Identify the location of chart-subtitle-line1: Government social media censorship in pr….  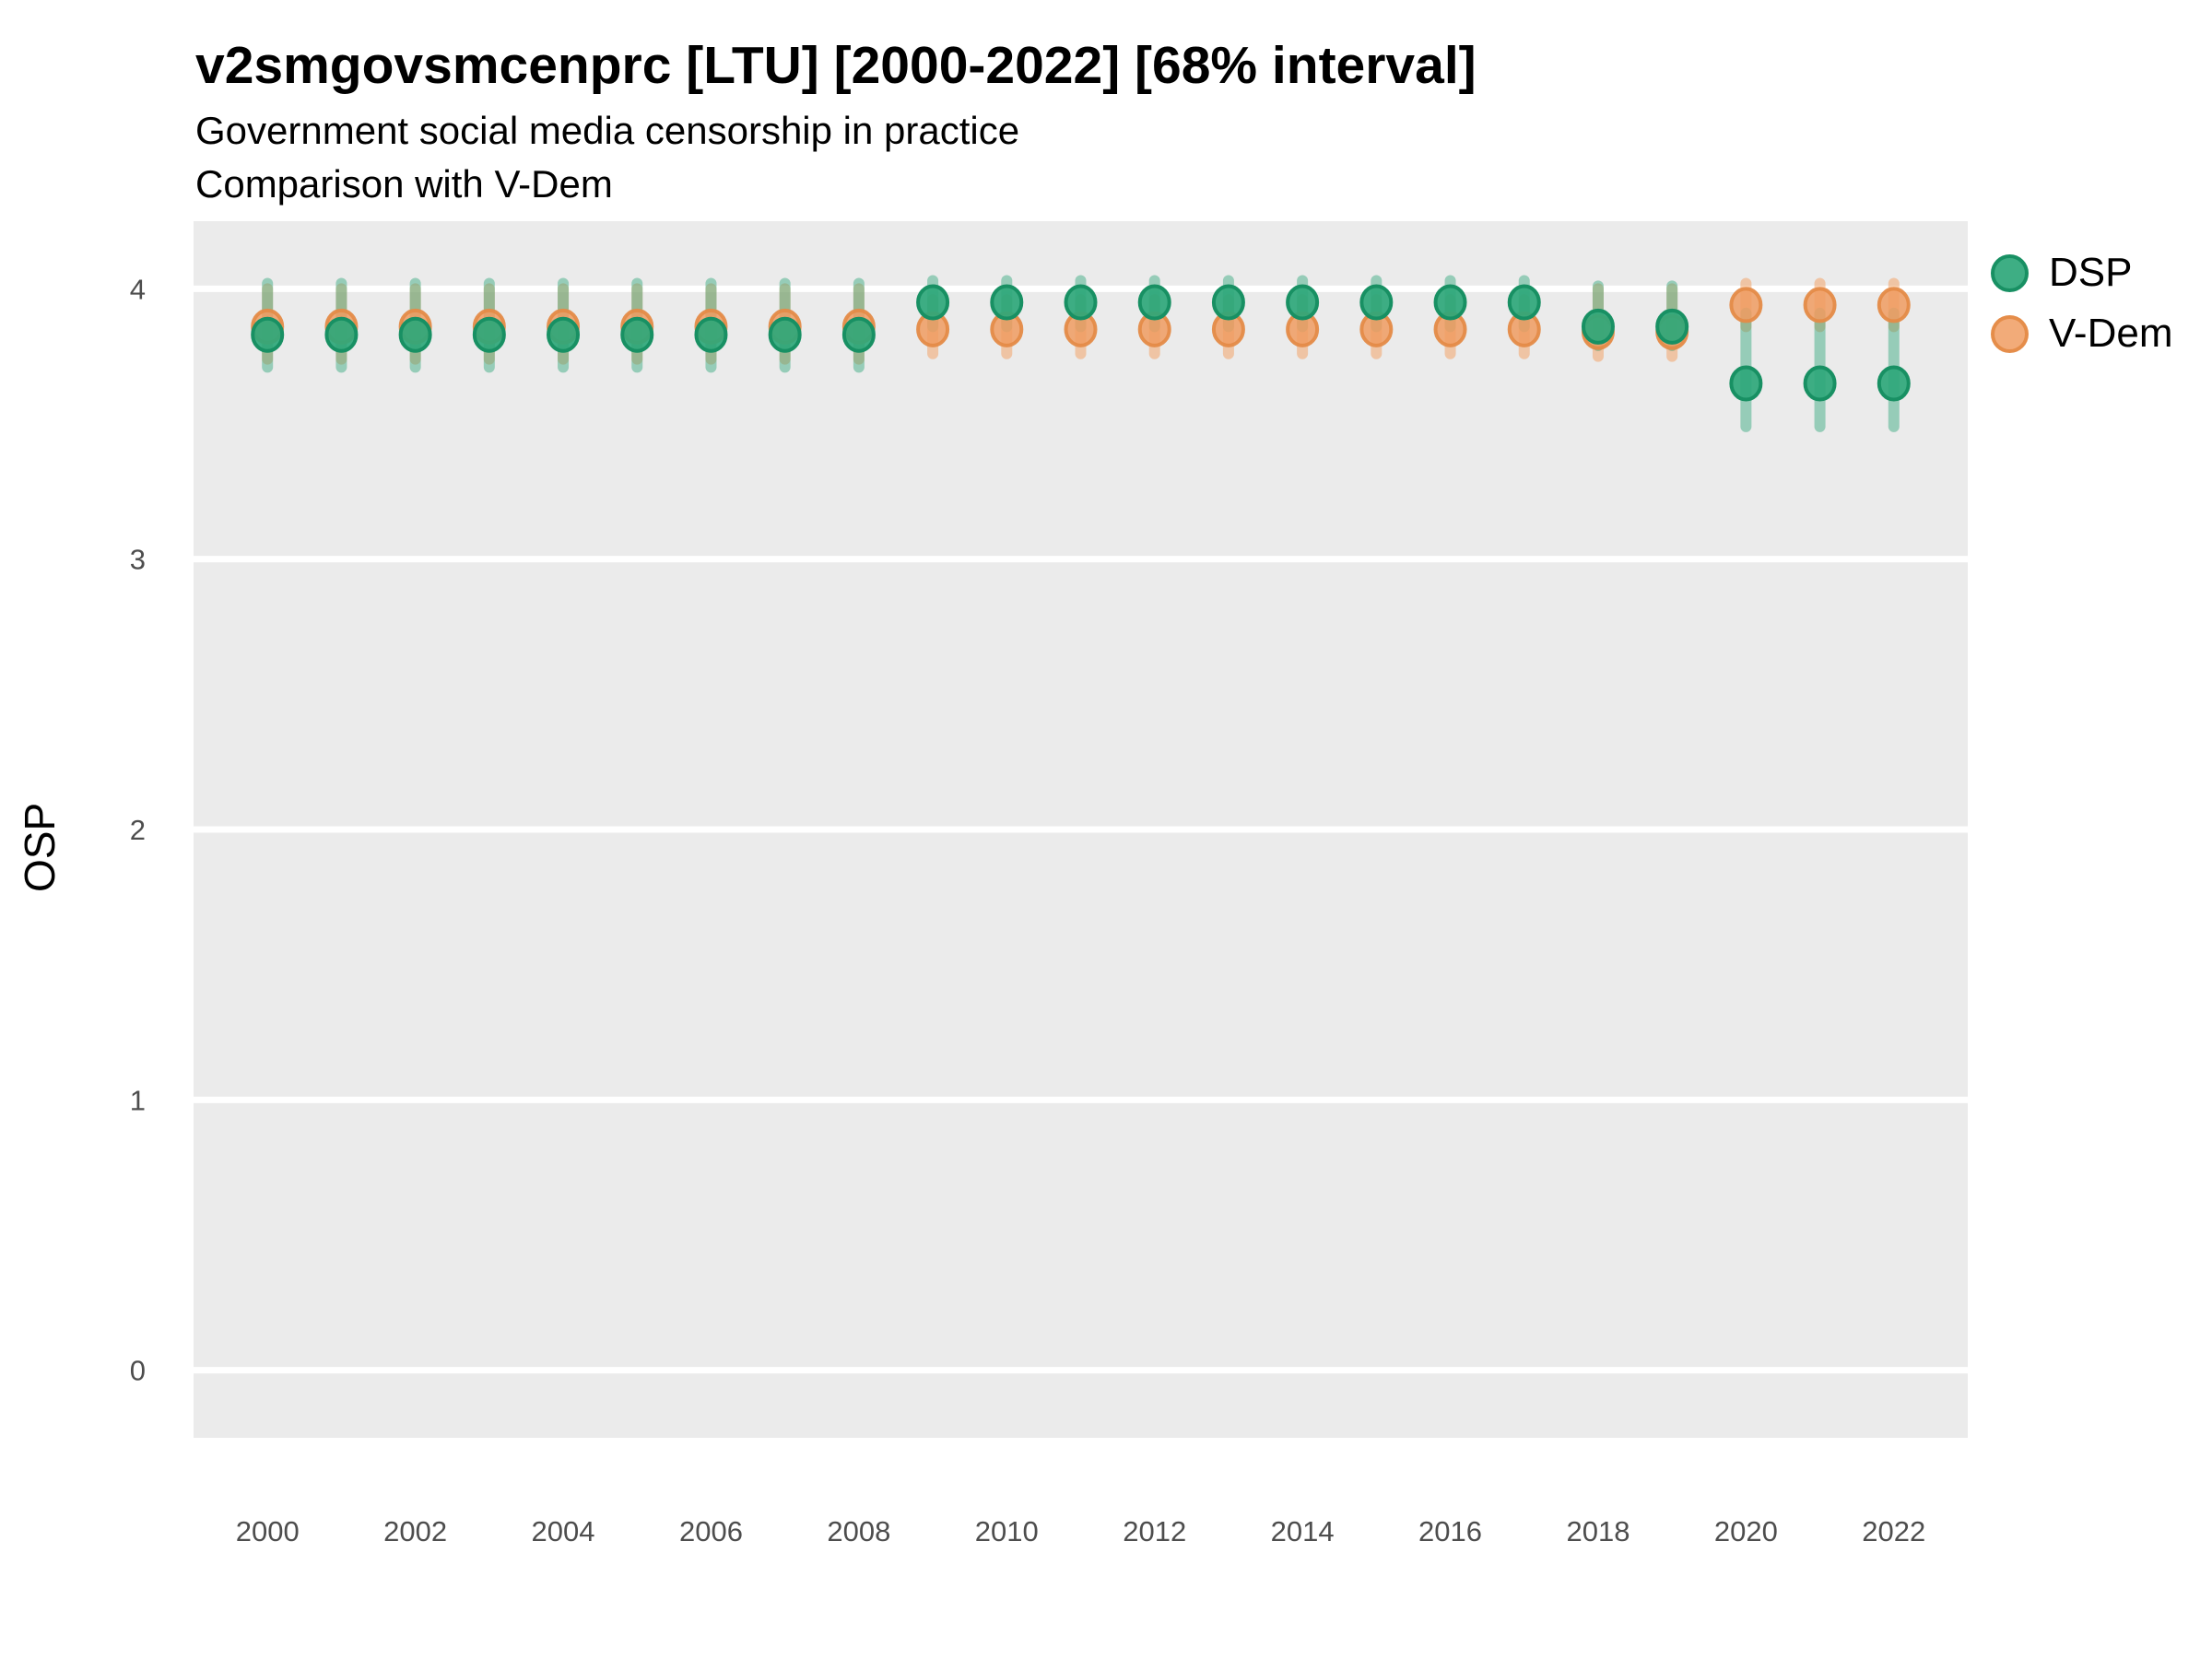
(607, 130).